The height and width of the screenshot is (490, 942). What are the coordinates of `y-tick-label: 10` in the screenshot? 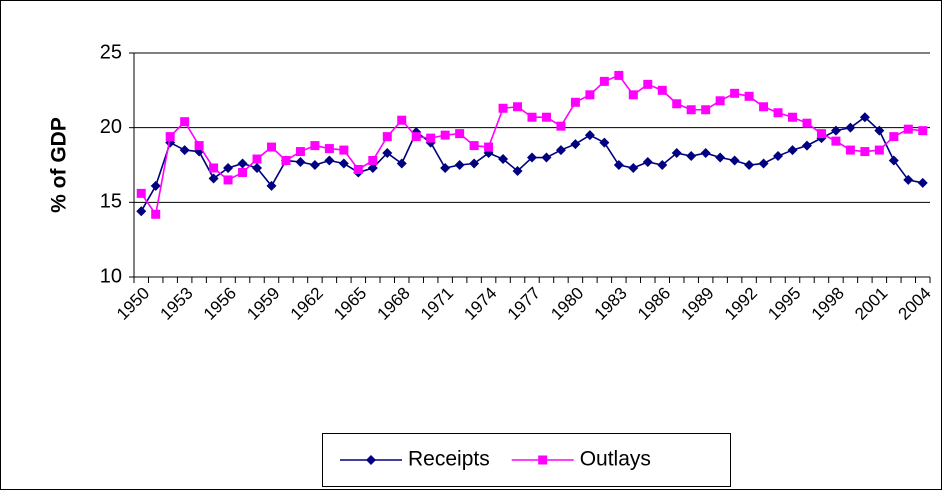 It's located at (111, 276).